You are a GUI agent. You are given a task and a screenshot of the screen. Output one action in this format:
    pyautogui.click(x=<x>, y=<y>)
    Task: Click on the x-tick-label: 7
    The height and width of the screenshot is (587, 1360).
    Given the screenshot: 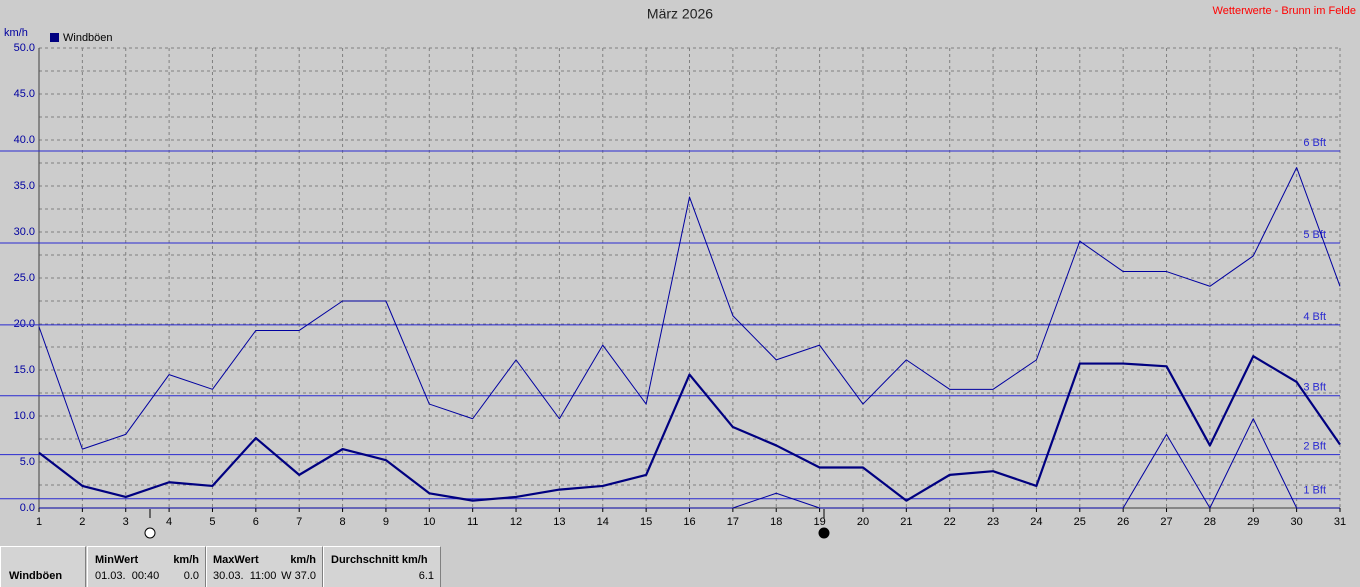 What is the action you would take?
    pyautogui.click(x=299, y=522)
    